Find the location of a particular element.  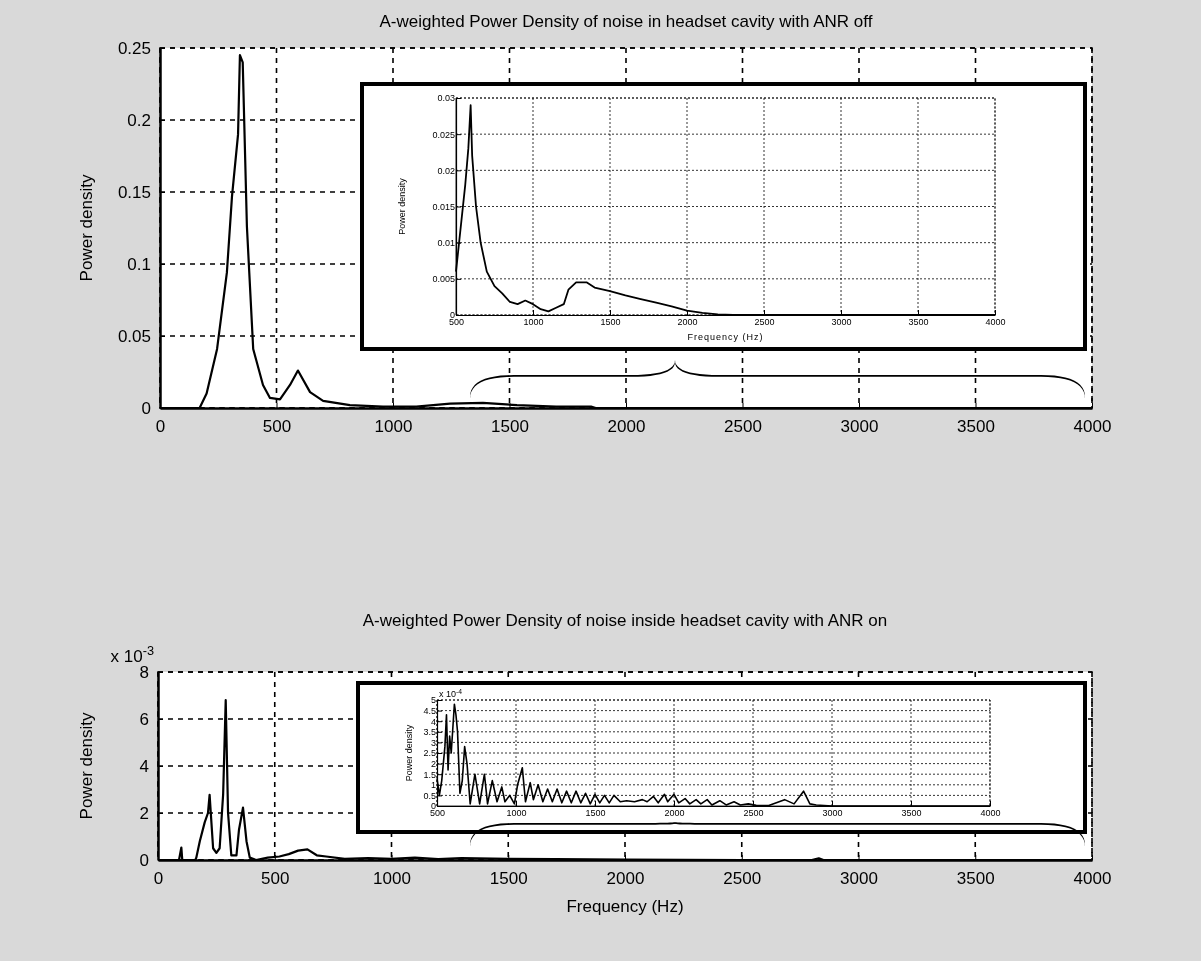

y-tick-label: 2.5 is located at coordinates (429, 753).